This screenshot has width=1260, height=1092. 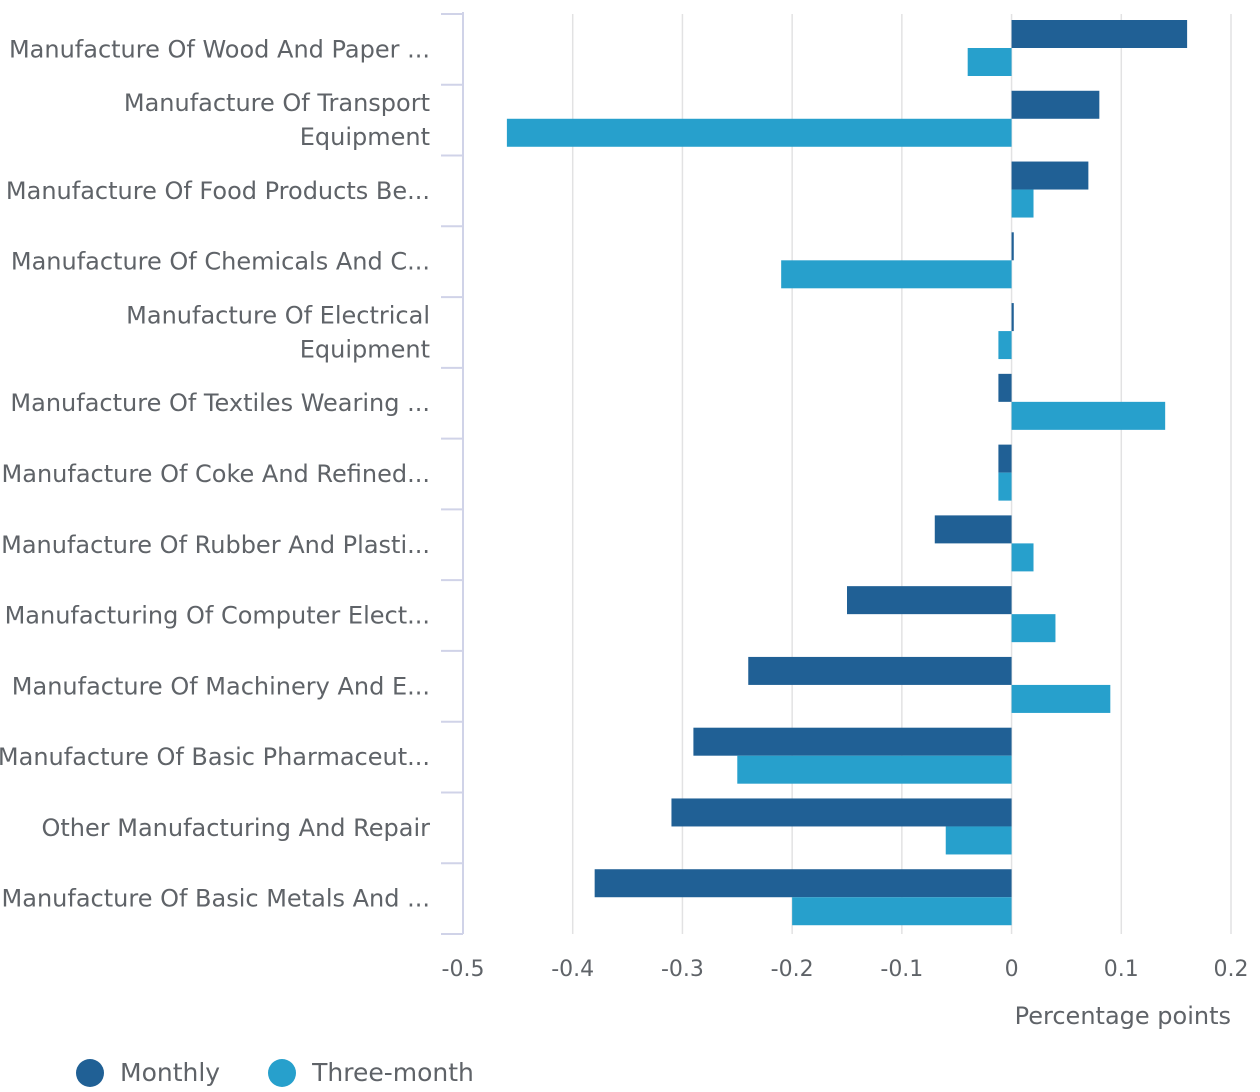 I want to click on legend-item-three-month: Three-month, so click(x=371, y=1072).